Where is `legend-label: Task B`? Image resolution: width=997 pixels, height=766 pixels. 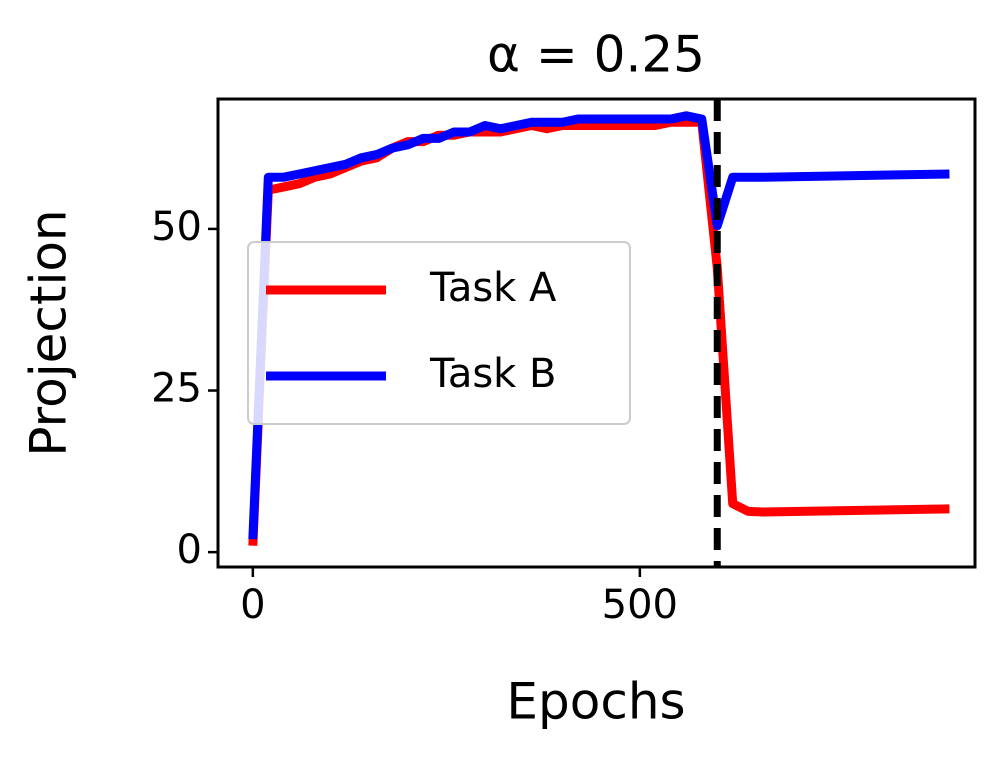 legend-label: Task B is located at coordinates (492, 374).